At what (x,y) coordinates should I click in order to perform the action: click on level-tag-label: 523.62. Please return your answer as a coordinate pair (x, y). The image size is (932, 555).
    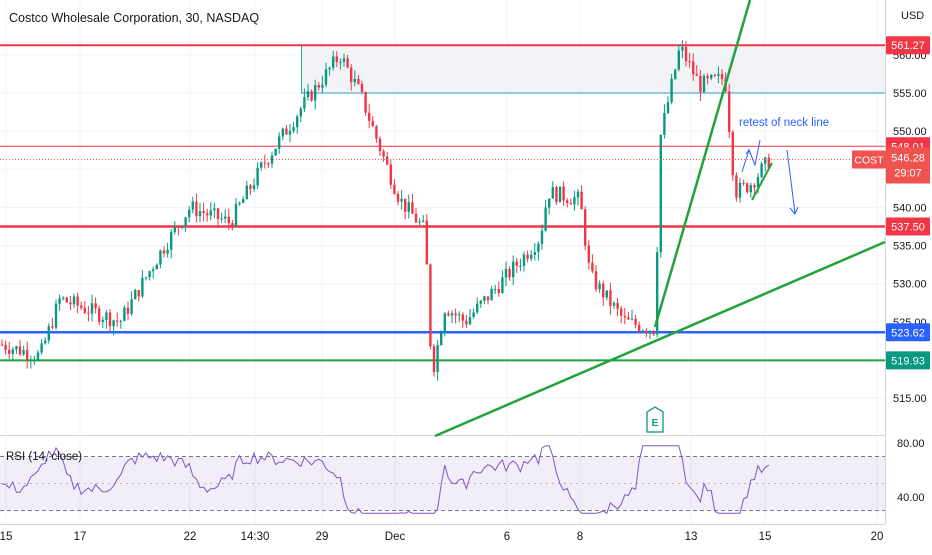
    Looking at the image, I should click on (908, 333).